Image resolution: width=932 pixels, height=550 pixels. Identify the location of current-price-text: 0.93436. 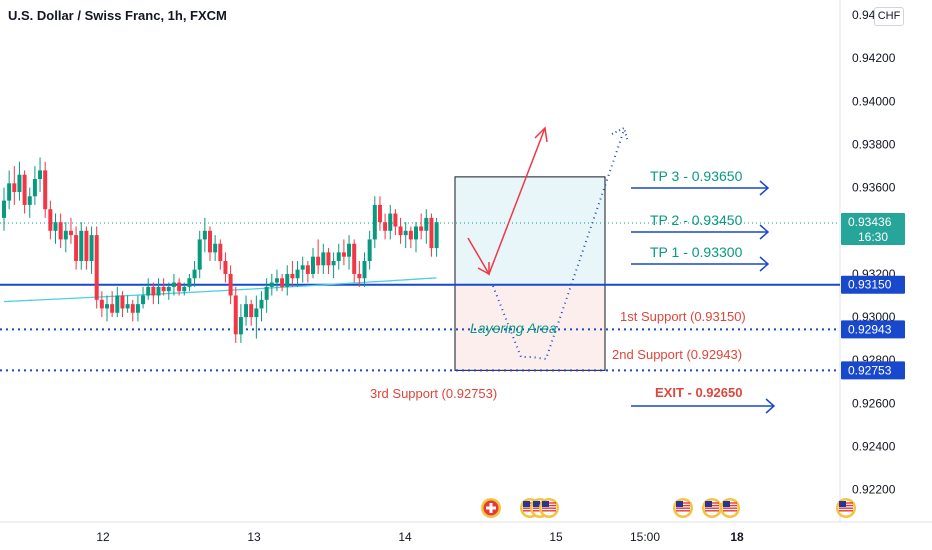
(870, 222).